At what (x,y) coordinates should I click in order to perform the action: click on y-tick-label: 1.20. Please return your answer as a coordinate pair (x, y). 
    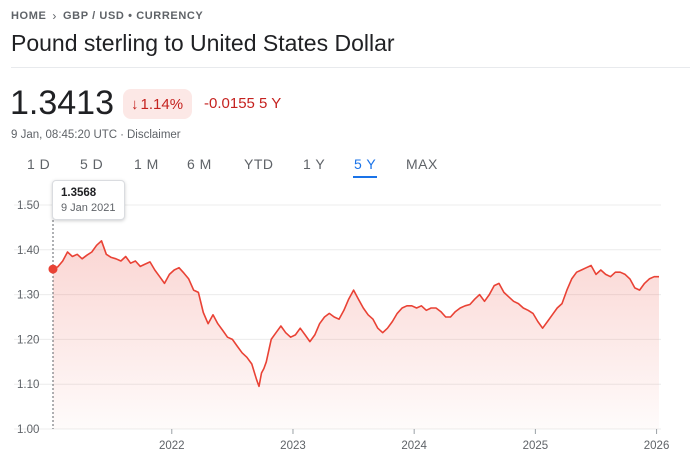
    Looking at the image, I should click on (28, 340).